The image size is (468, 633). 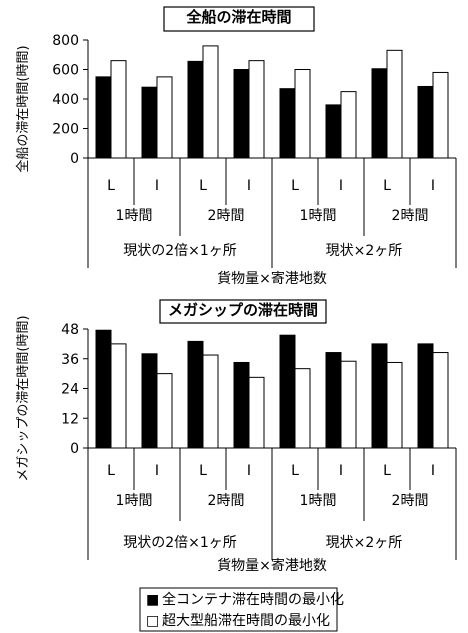 What do you see at coordinates (65, 71) in the screenshot?
I see `y-tick-label: 600` at bounding box center [65, 71].